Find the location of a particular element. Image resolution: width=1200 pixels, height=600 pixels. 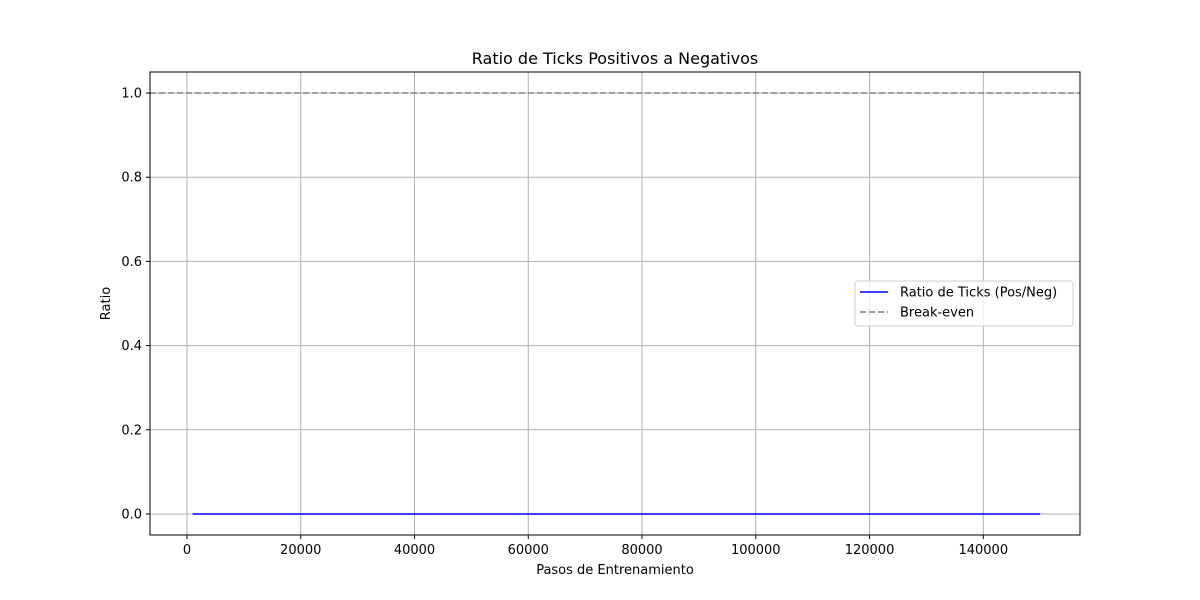

legend-label: Break-even is located at coordinates (937, 313).